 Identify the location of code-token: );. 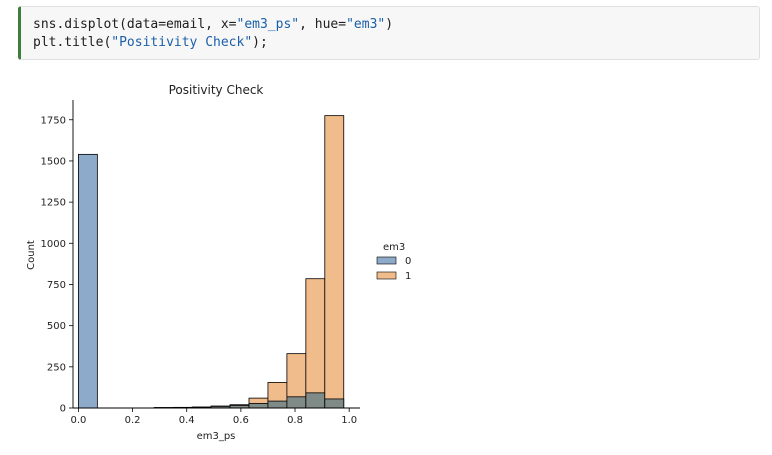
(260, 42).